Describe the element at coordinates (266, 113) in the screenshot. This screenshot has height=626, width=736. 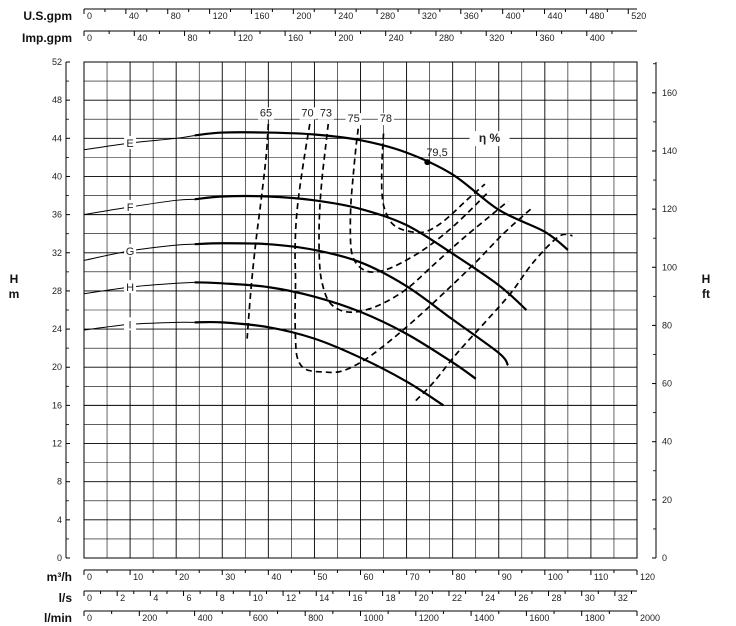
I see `efficiency-label-65: 65` at that location.